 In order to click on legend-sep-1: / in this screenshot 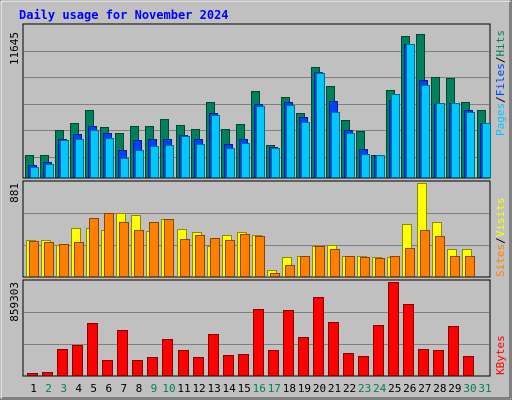, I will do `click(500, 99)`.